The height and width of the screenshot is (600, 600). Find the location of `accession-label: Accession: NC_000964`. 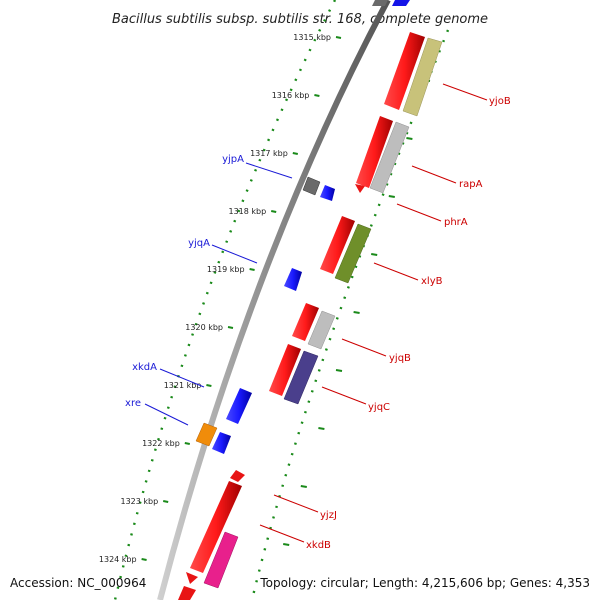

accession-label: Accession: NC_000964 is located at coordinates (78, 583).